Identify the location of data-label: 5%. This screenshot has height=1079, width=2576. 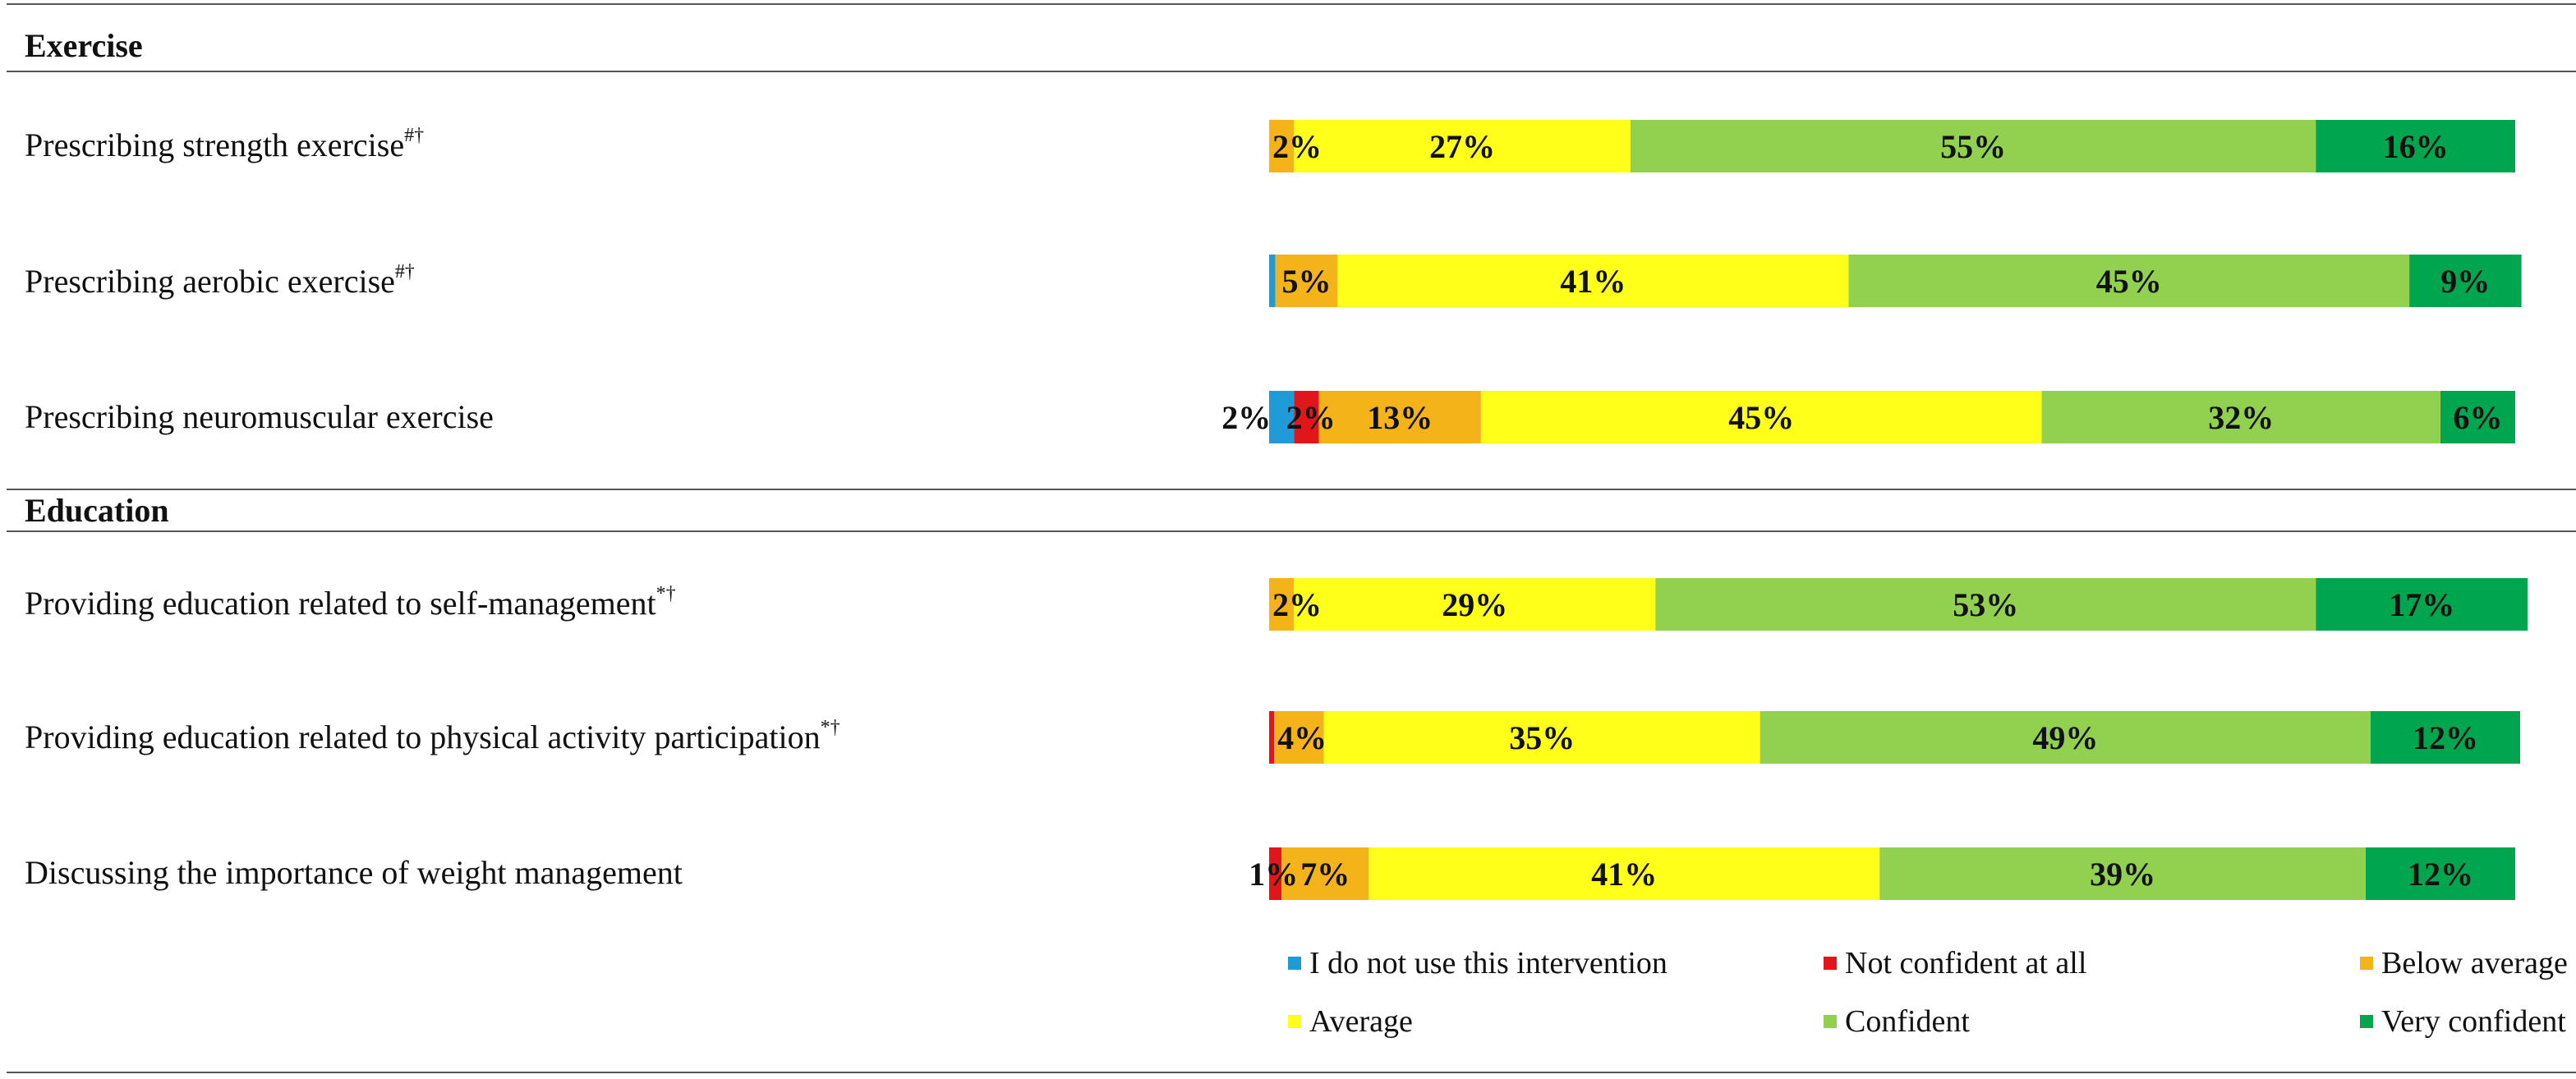
(1307, 281).